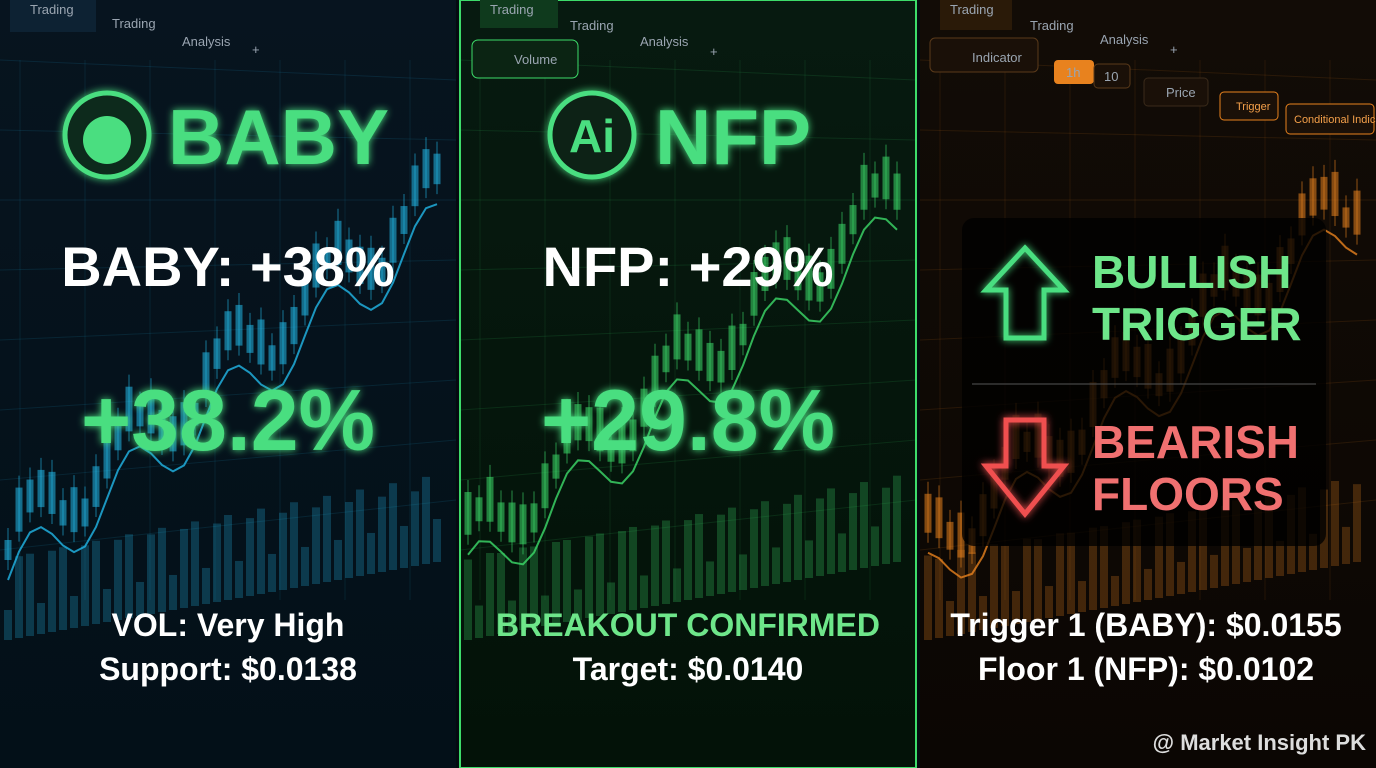 The image size is (1376, 768). Describe the element at coordinates (1195, 442) in the screenshot. I see `signal: BEARISH` at that location.